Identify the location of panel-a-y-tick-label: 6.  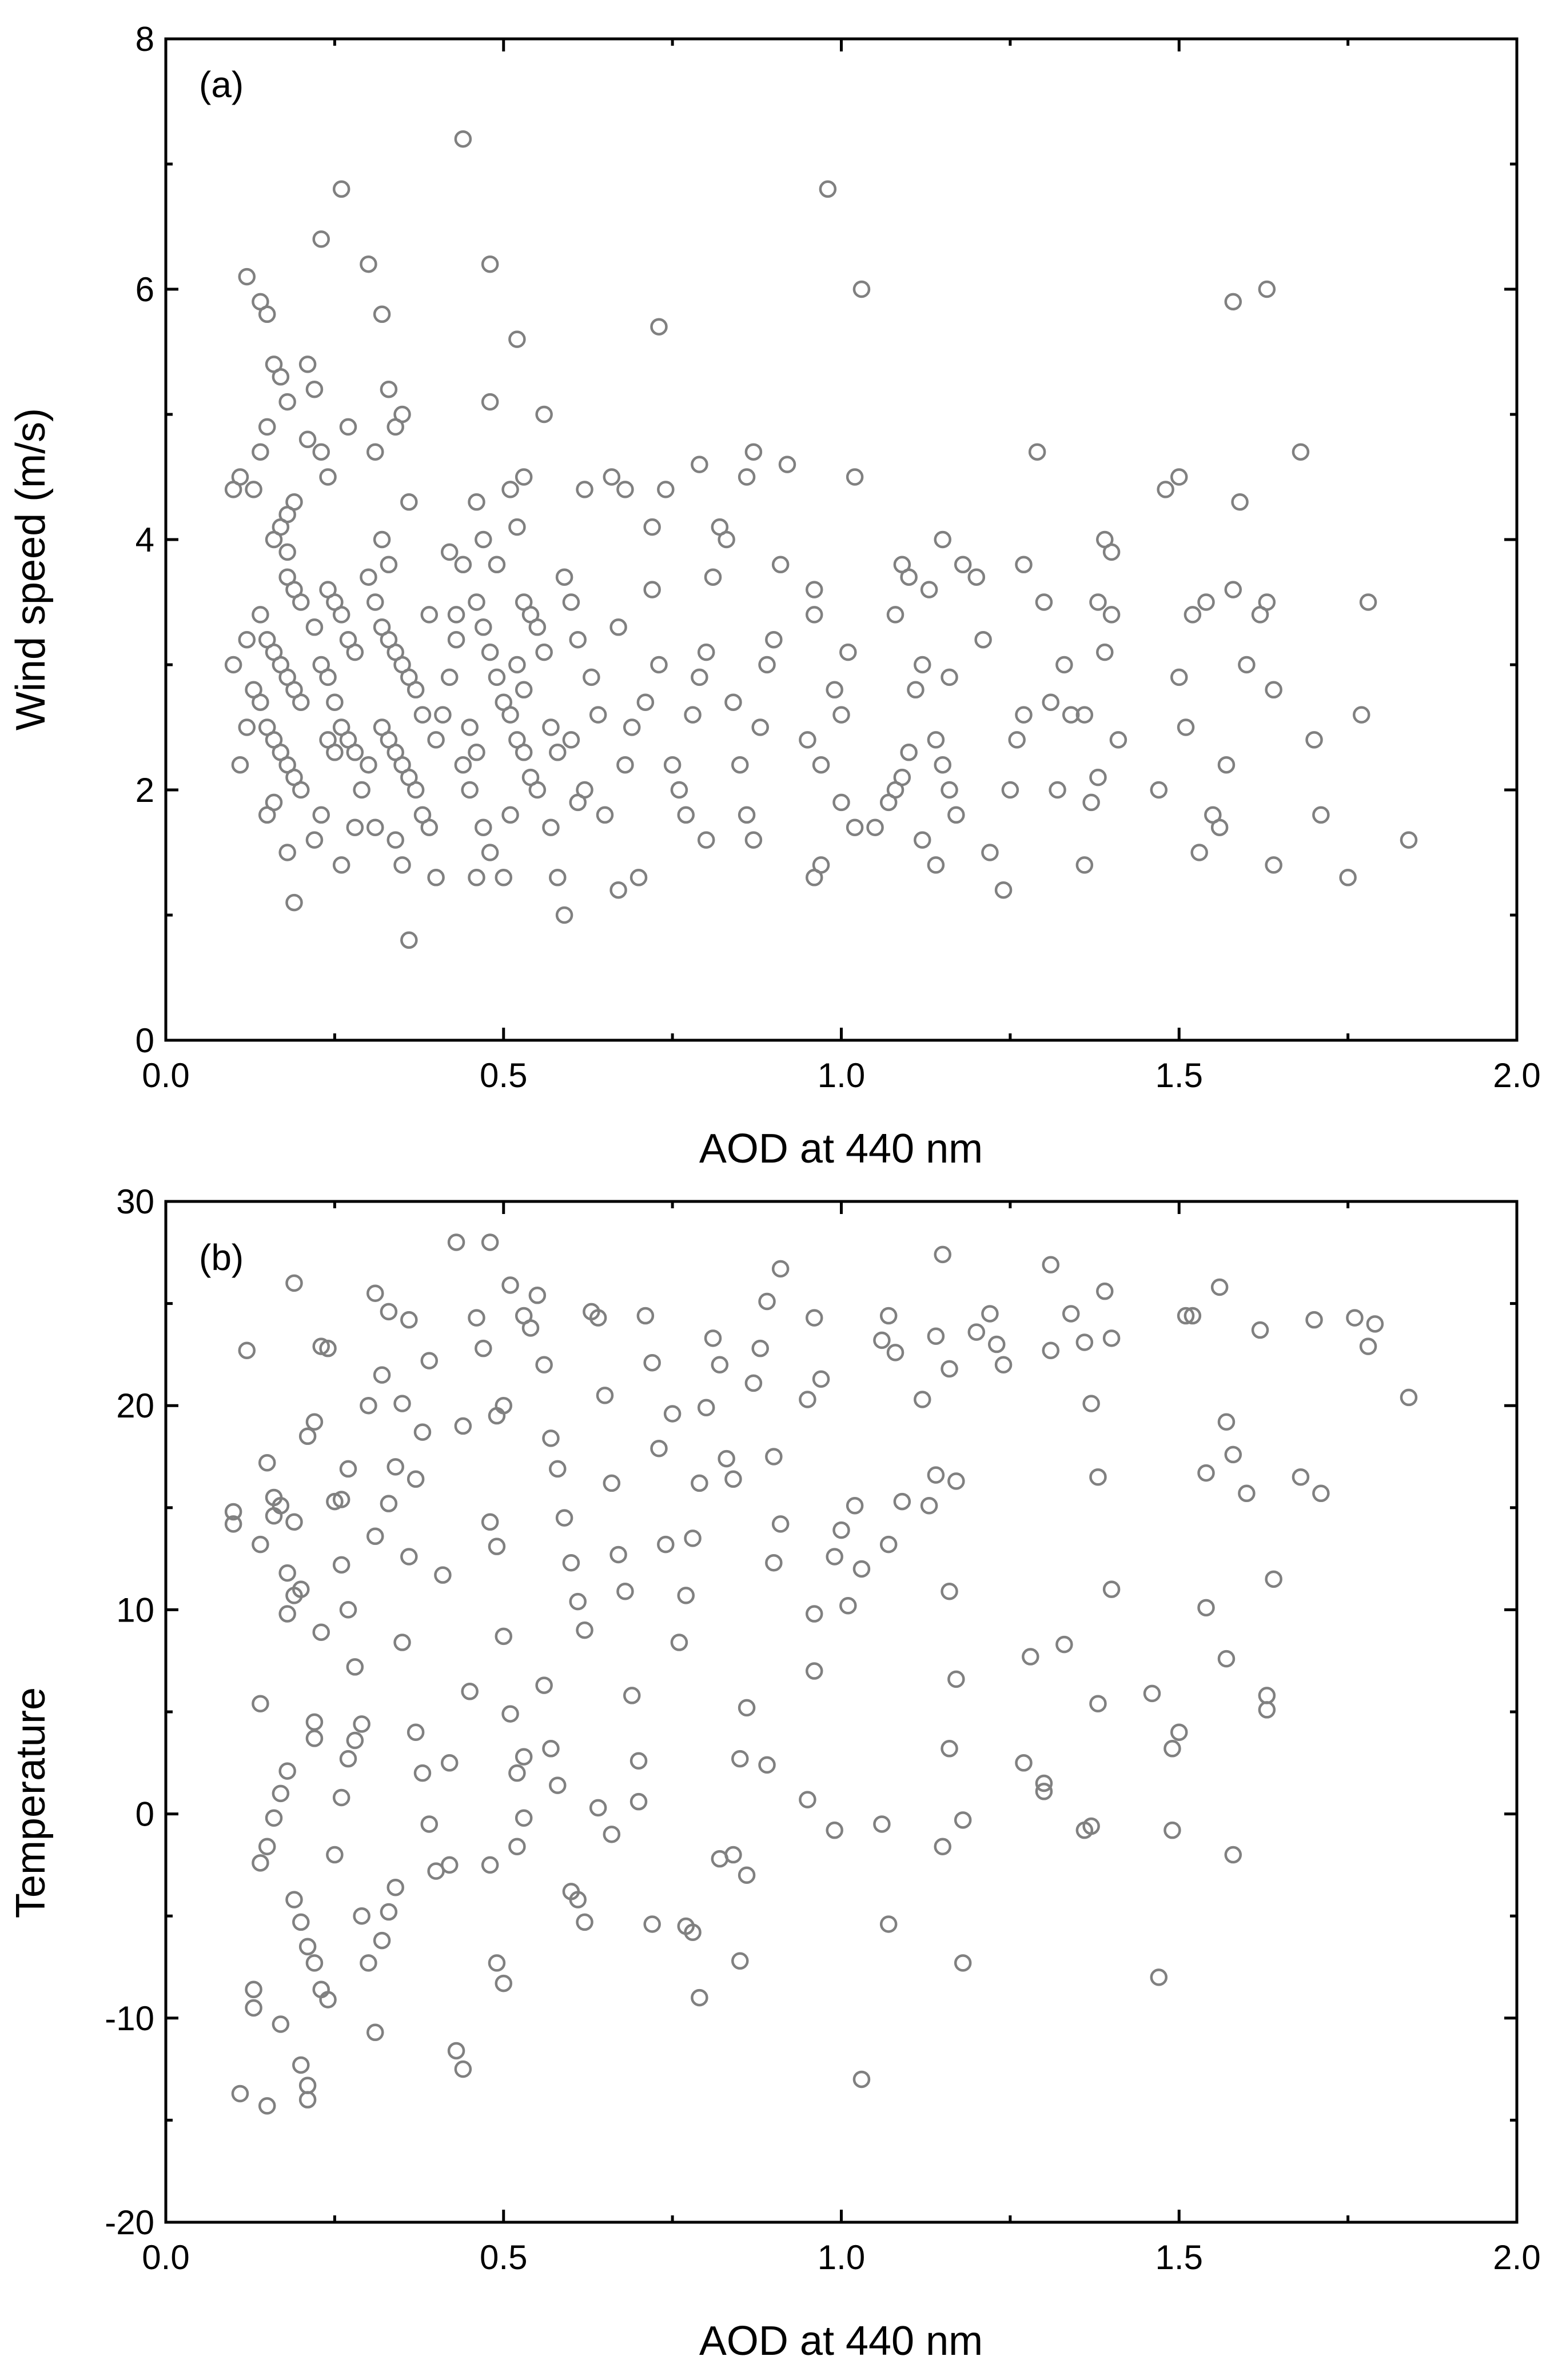
(145, 289).